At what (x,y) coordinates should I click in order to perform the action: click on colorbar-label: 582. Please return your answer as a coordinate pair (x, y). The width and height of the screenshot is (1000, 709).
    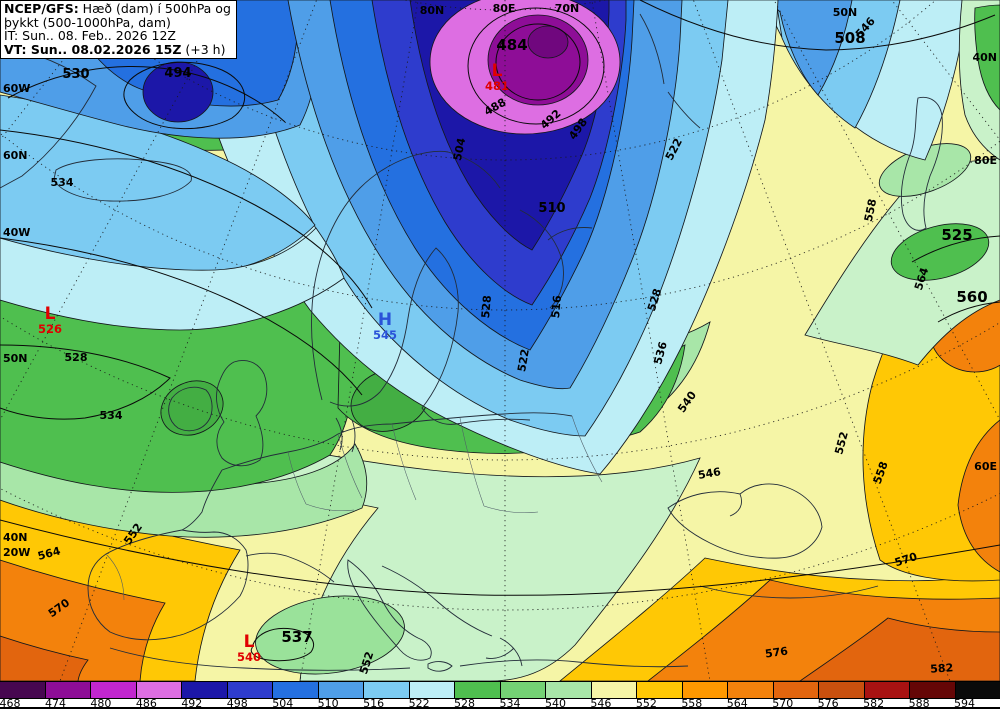
    Looking at the image, I should click on (874, 703).